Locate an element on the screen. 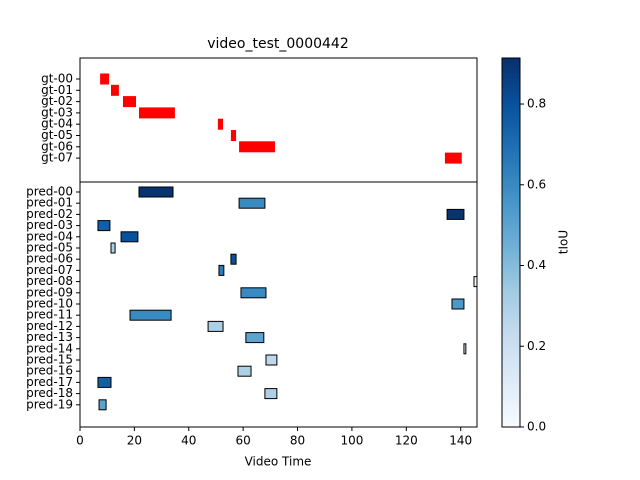 Image resolution: width=640 pixels, height=480 pixels. y-tick-label: pred-07 is located at coordinates (49, 270).